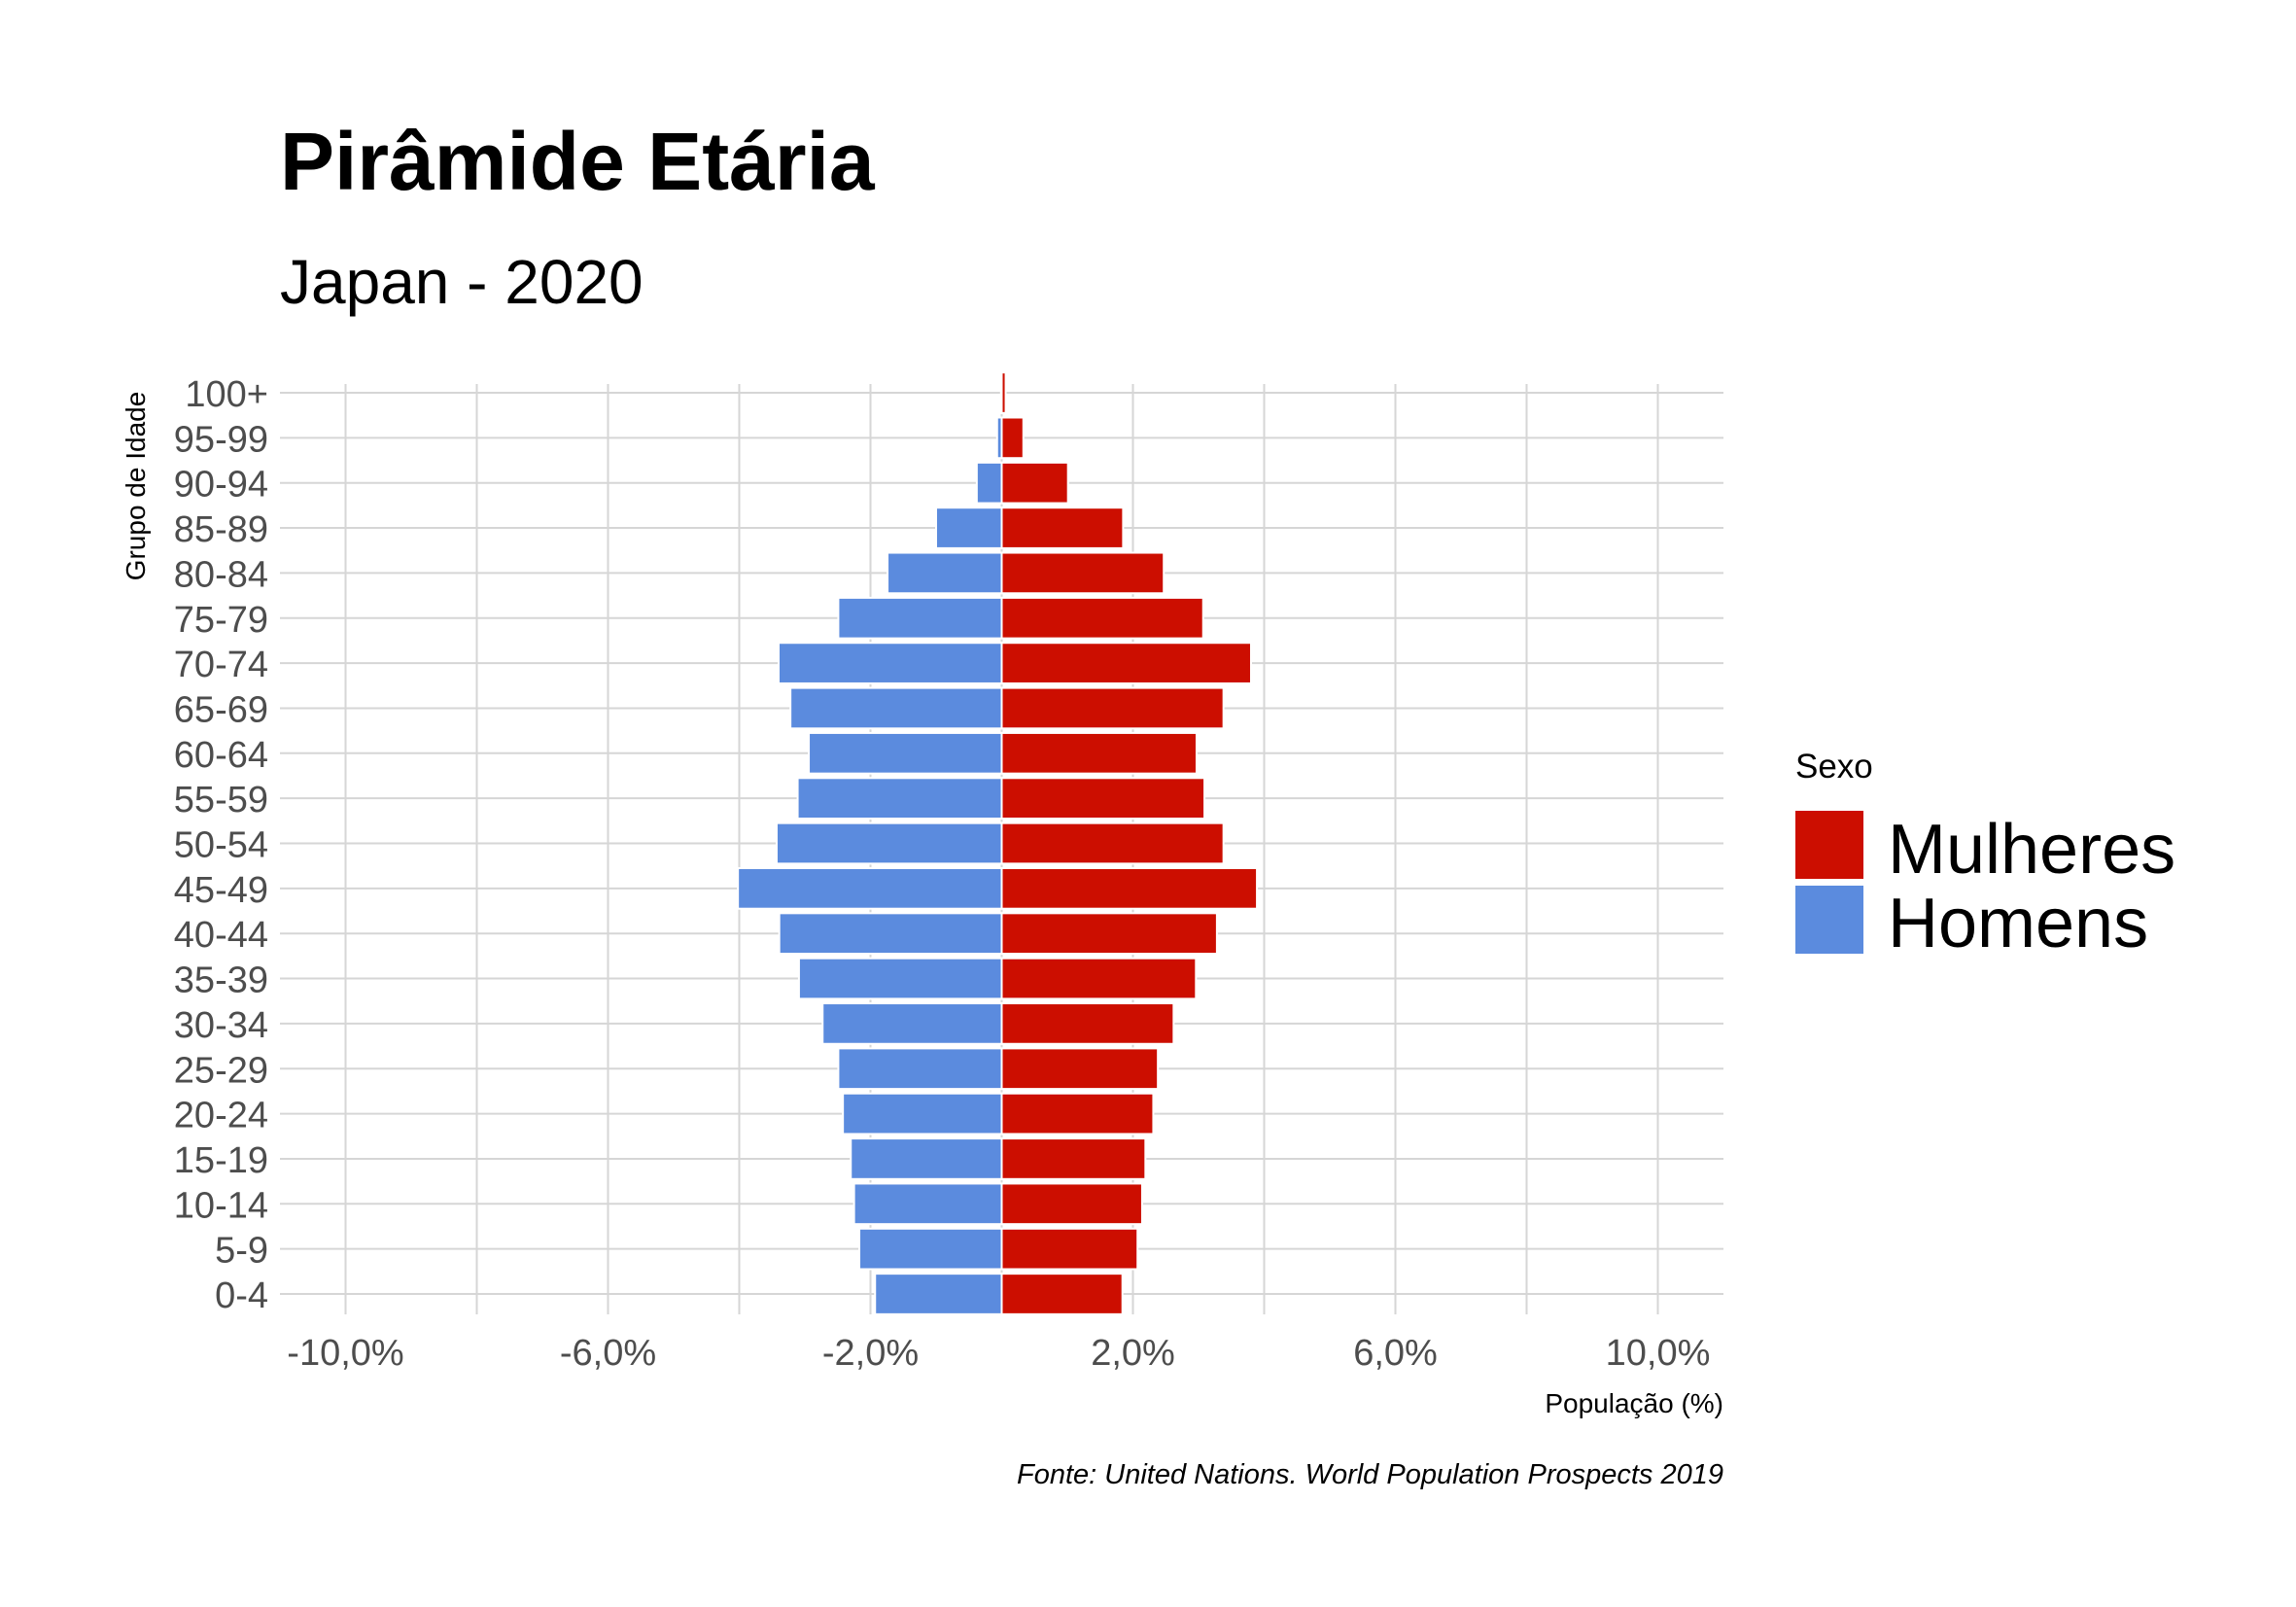 This screenshot has height=1607, width=2296. I want to click on legend-label-mulheres: Mulheres, so click(2031, 850).